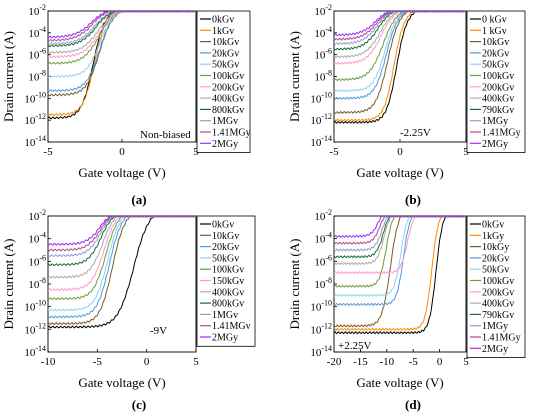 The width and height of the screenshot is (550, 413). I want to click on x-tick-label: -15, so click(360, 362).